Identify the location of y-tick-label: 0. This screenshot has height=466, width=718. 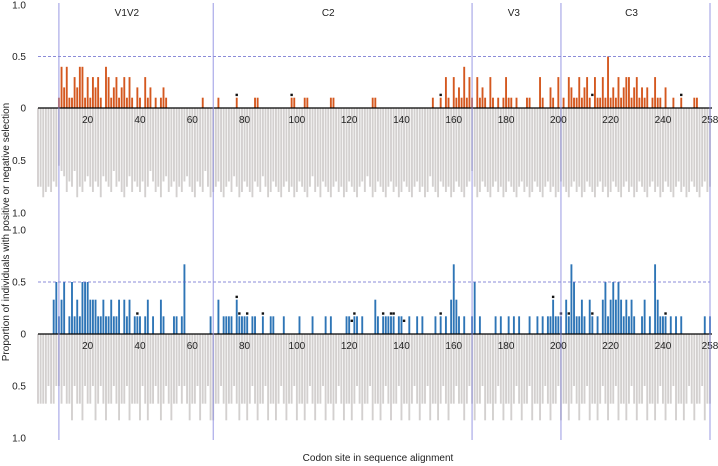
(23, 335).